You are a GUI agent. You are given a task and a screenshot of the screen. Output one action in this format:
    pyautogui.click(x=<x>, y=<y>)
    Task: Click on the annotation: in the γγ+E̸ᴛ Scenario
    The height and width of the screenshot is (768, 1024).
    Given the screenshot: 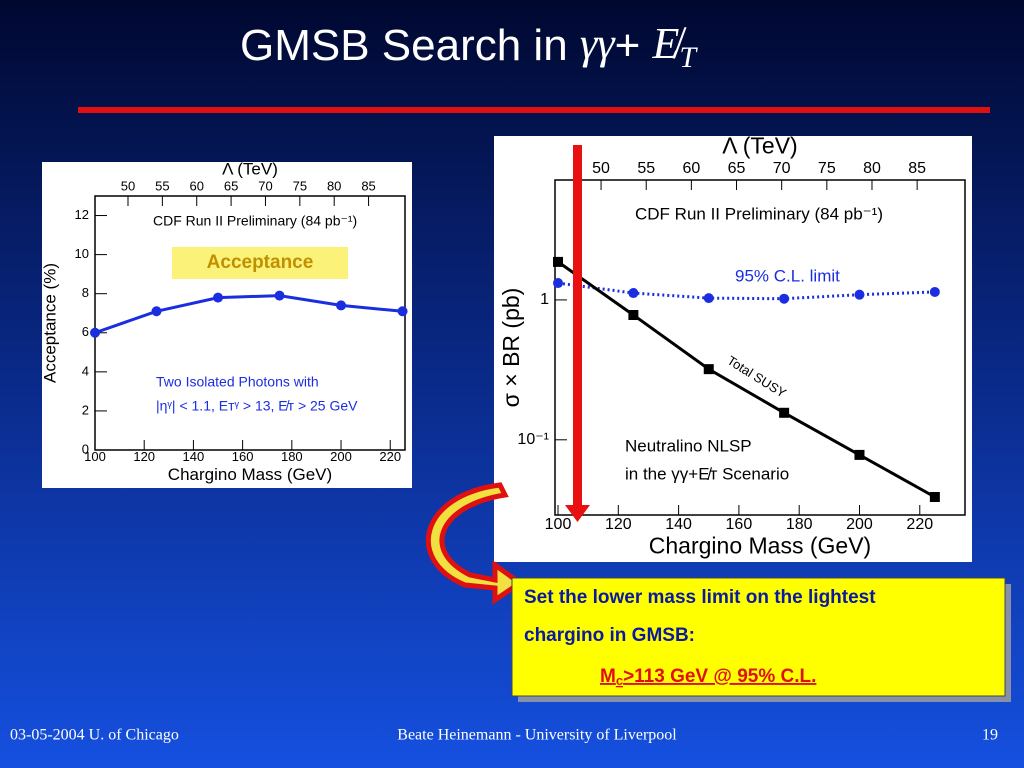 What is the action you would take?
    pyautogui.click(x=707, y=473)
    